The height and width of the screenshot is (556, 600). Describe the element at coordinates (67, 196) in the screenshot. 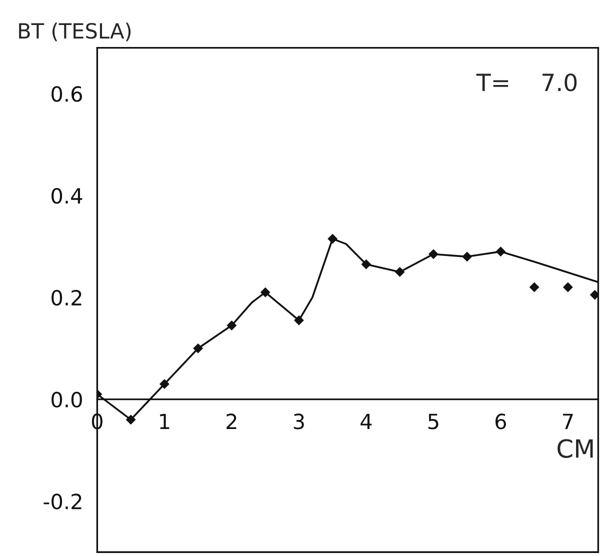

I see `y-tick-label: 0.4` at that location.